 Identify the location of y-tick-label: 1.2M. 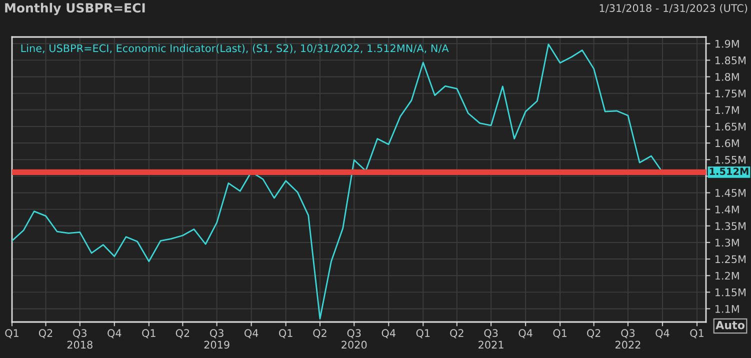
(727, 276).